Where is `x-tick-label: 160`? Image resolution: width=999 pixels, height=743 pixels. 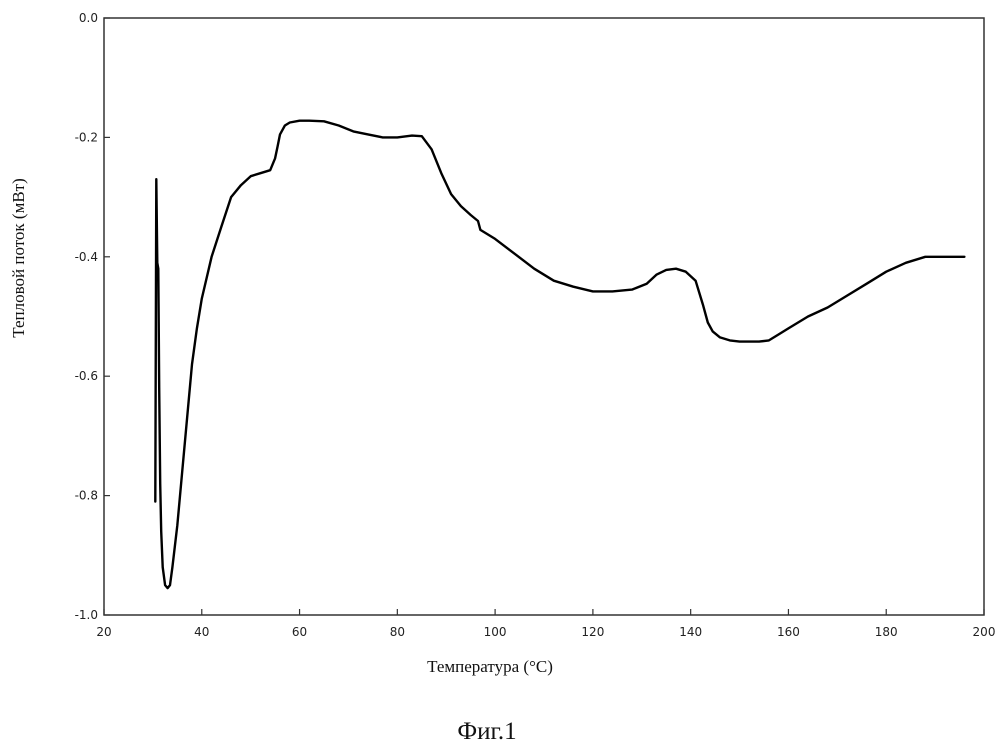
x-tick-label: 160 is located at coordinates (788, 632).